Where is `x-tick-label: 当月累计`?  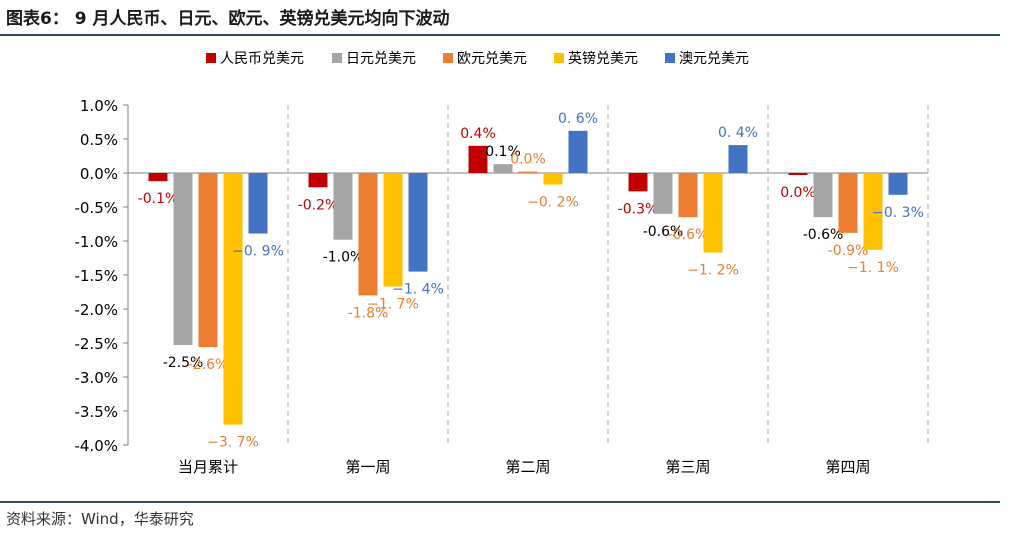 x-tick-label: 当月累计 is located at coordinates (208, 467).